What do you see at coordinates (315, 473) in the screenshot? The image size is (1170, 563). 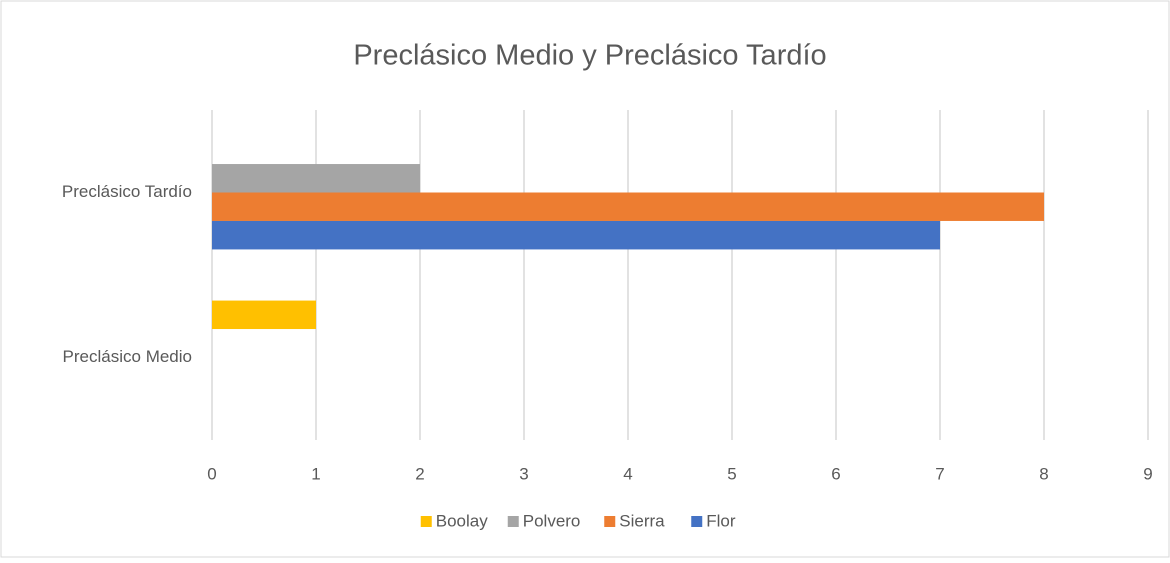 I see `x-tick-label: 1` at bounding box center [315, 473].